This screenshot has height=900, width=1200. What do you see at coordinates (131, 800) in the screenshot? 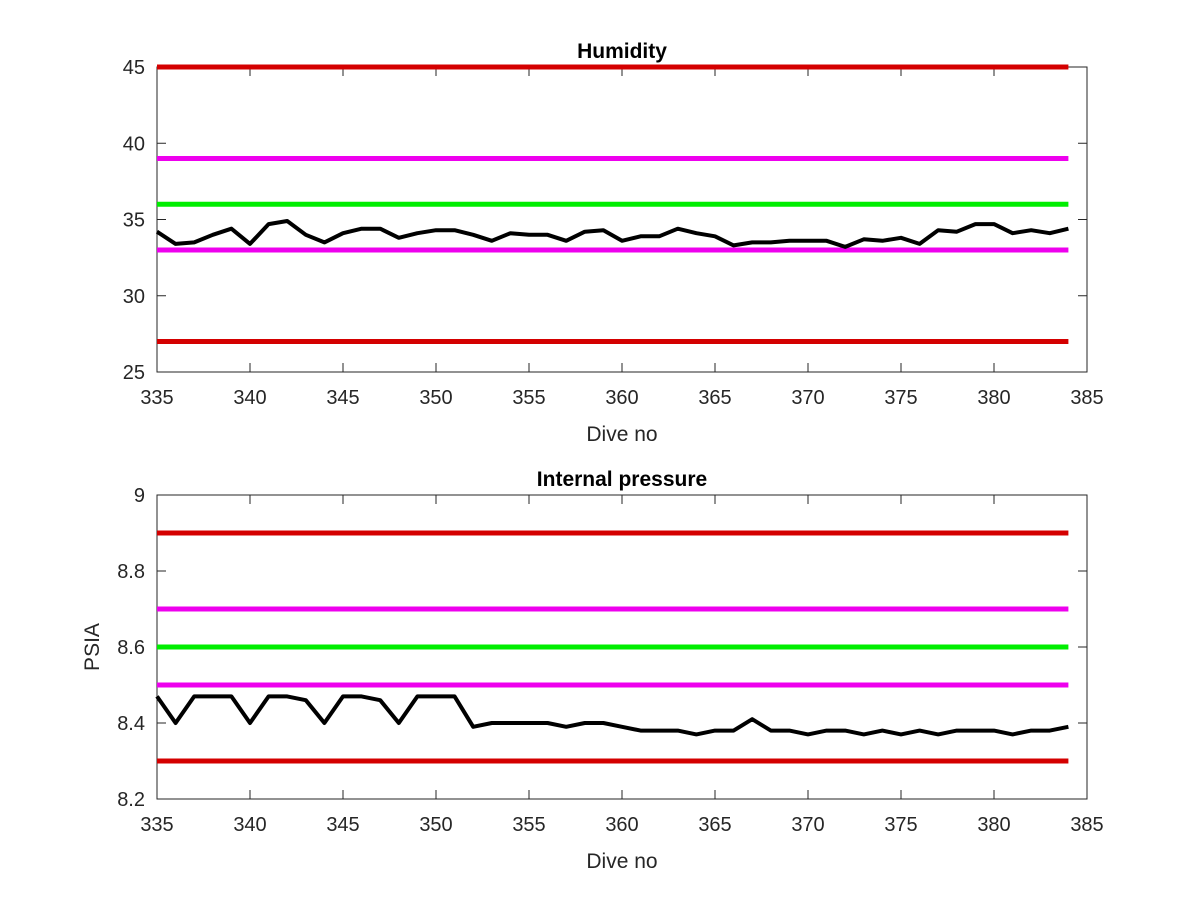
I see `y-tick-label: 8.2` at bounding box center [131, 800].